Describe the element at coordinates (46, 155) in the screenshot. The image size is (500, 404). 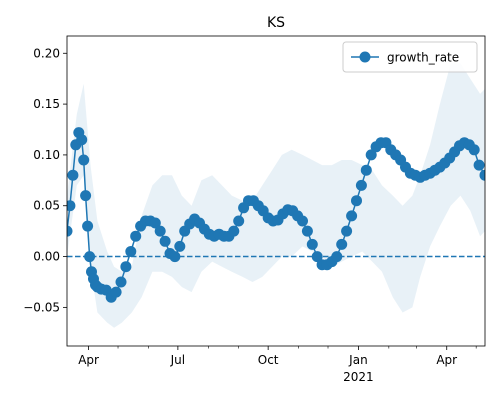
I see `y-tick-label: 0.10` at that location.